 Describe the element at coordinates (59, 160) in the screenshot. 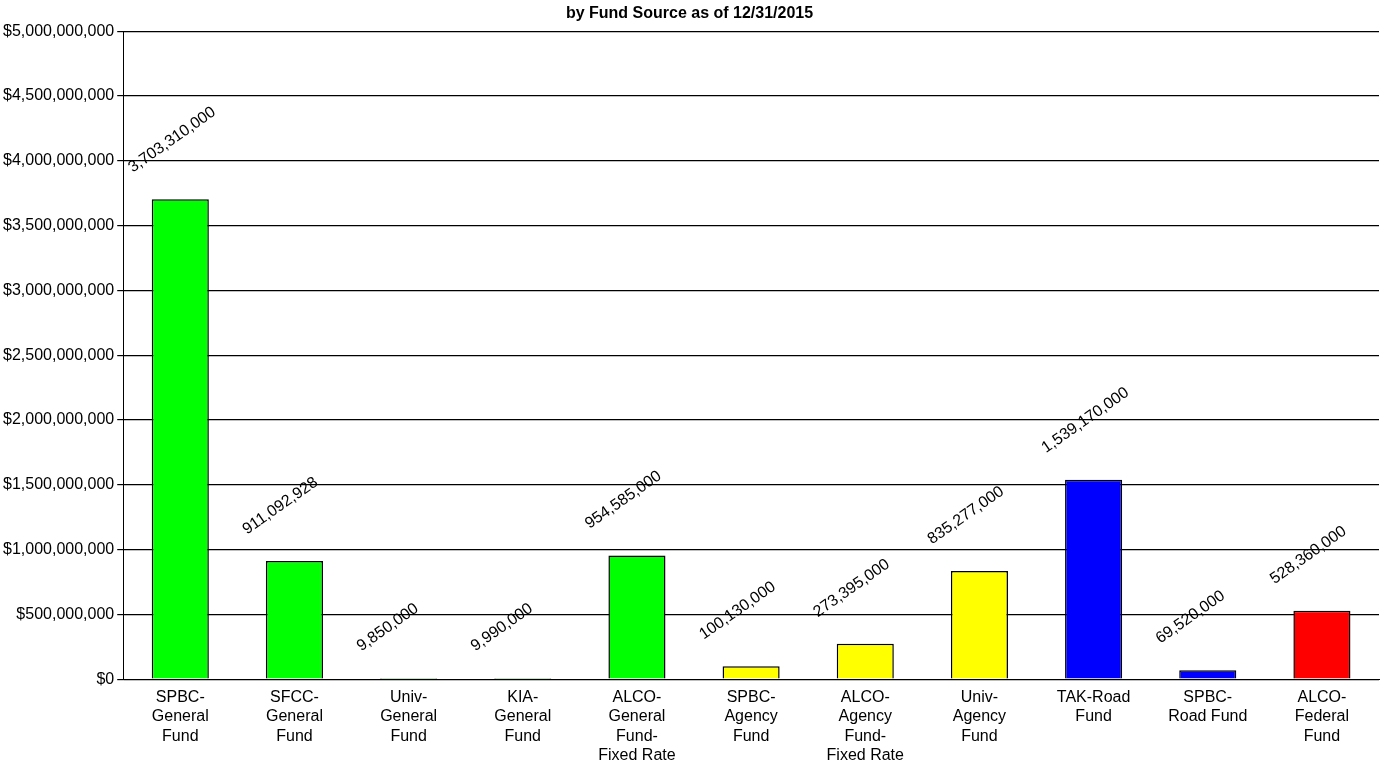

I see `y-tick-label: $4,000,000,000` at that location.